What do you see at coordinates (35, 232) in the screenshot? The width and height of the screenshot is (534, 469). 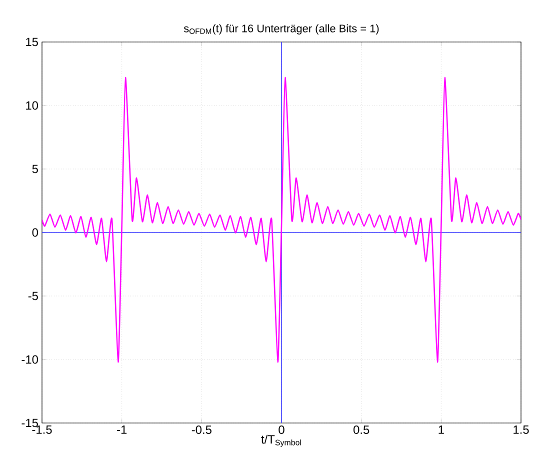 I see `y-tick-label: 0` at bounding box center [35, 232].